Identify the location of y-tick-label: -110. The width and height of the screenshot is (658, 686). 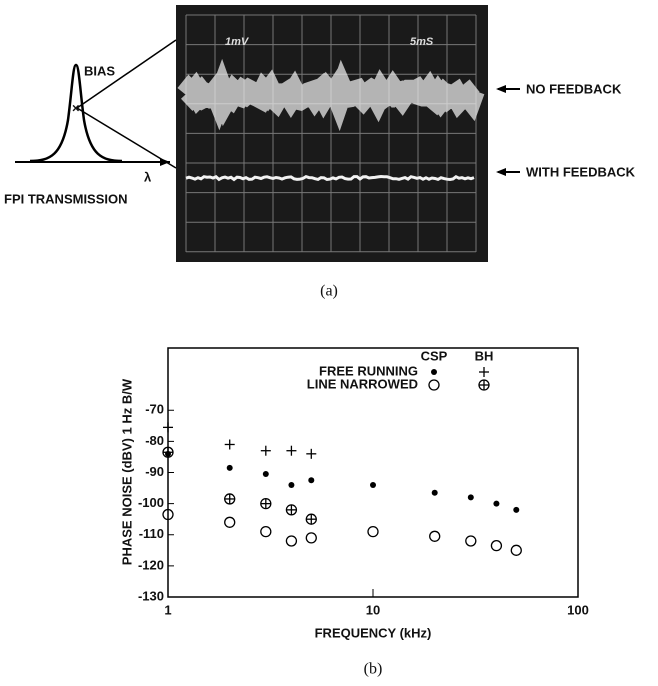
(151, 533).